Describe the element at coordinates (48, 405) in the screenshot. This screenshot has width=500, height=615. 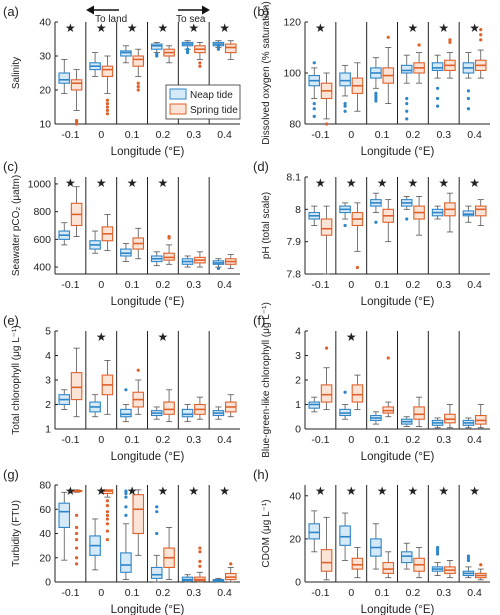
I see `y-tick-label: 2` at that location.